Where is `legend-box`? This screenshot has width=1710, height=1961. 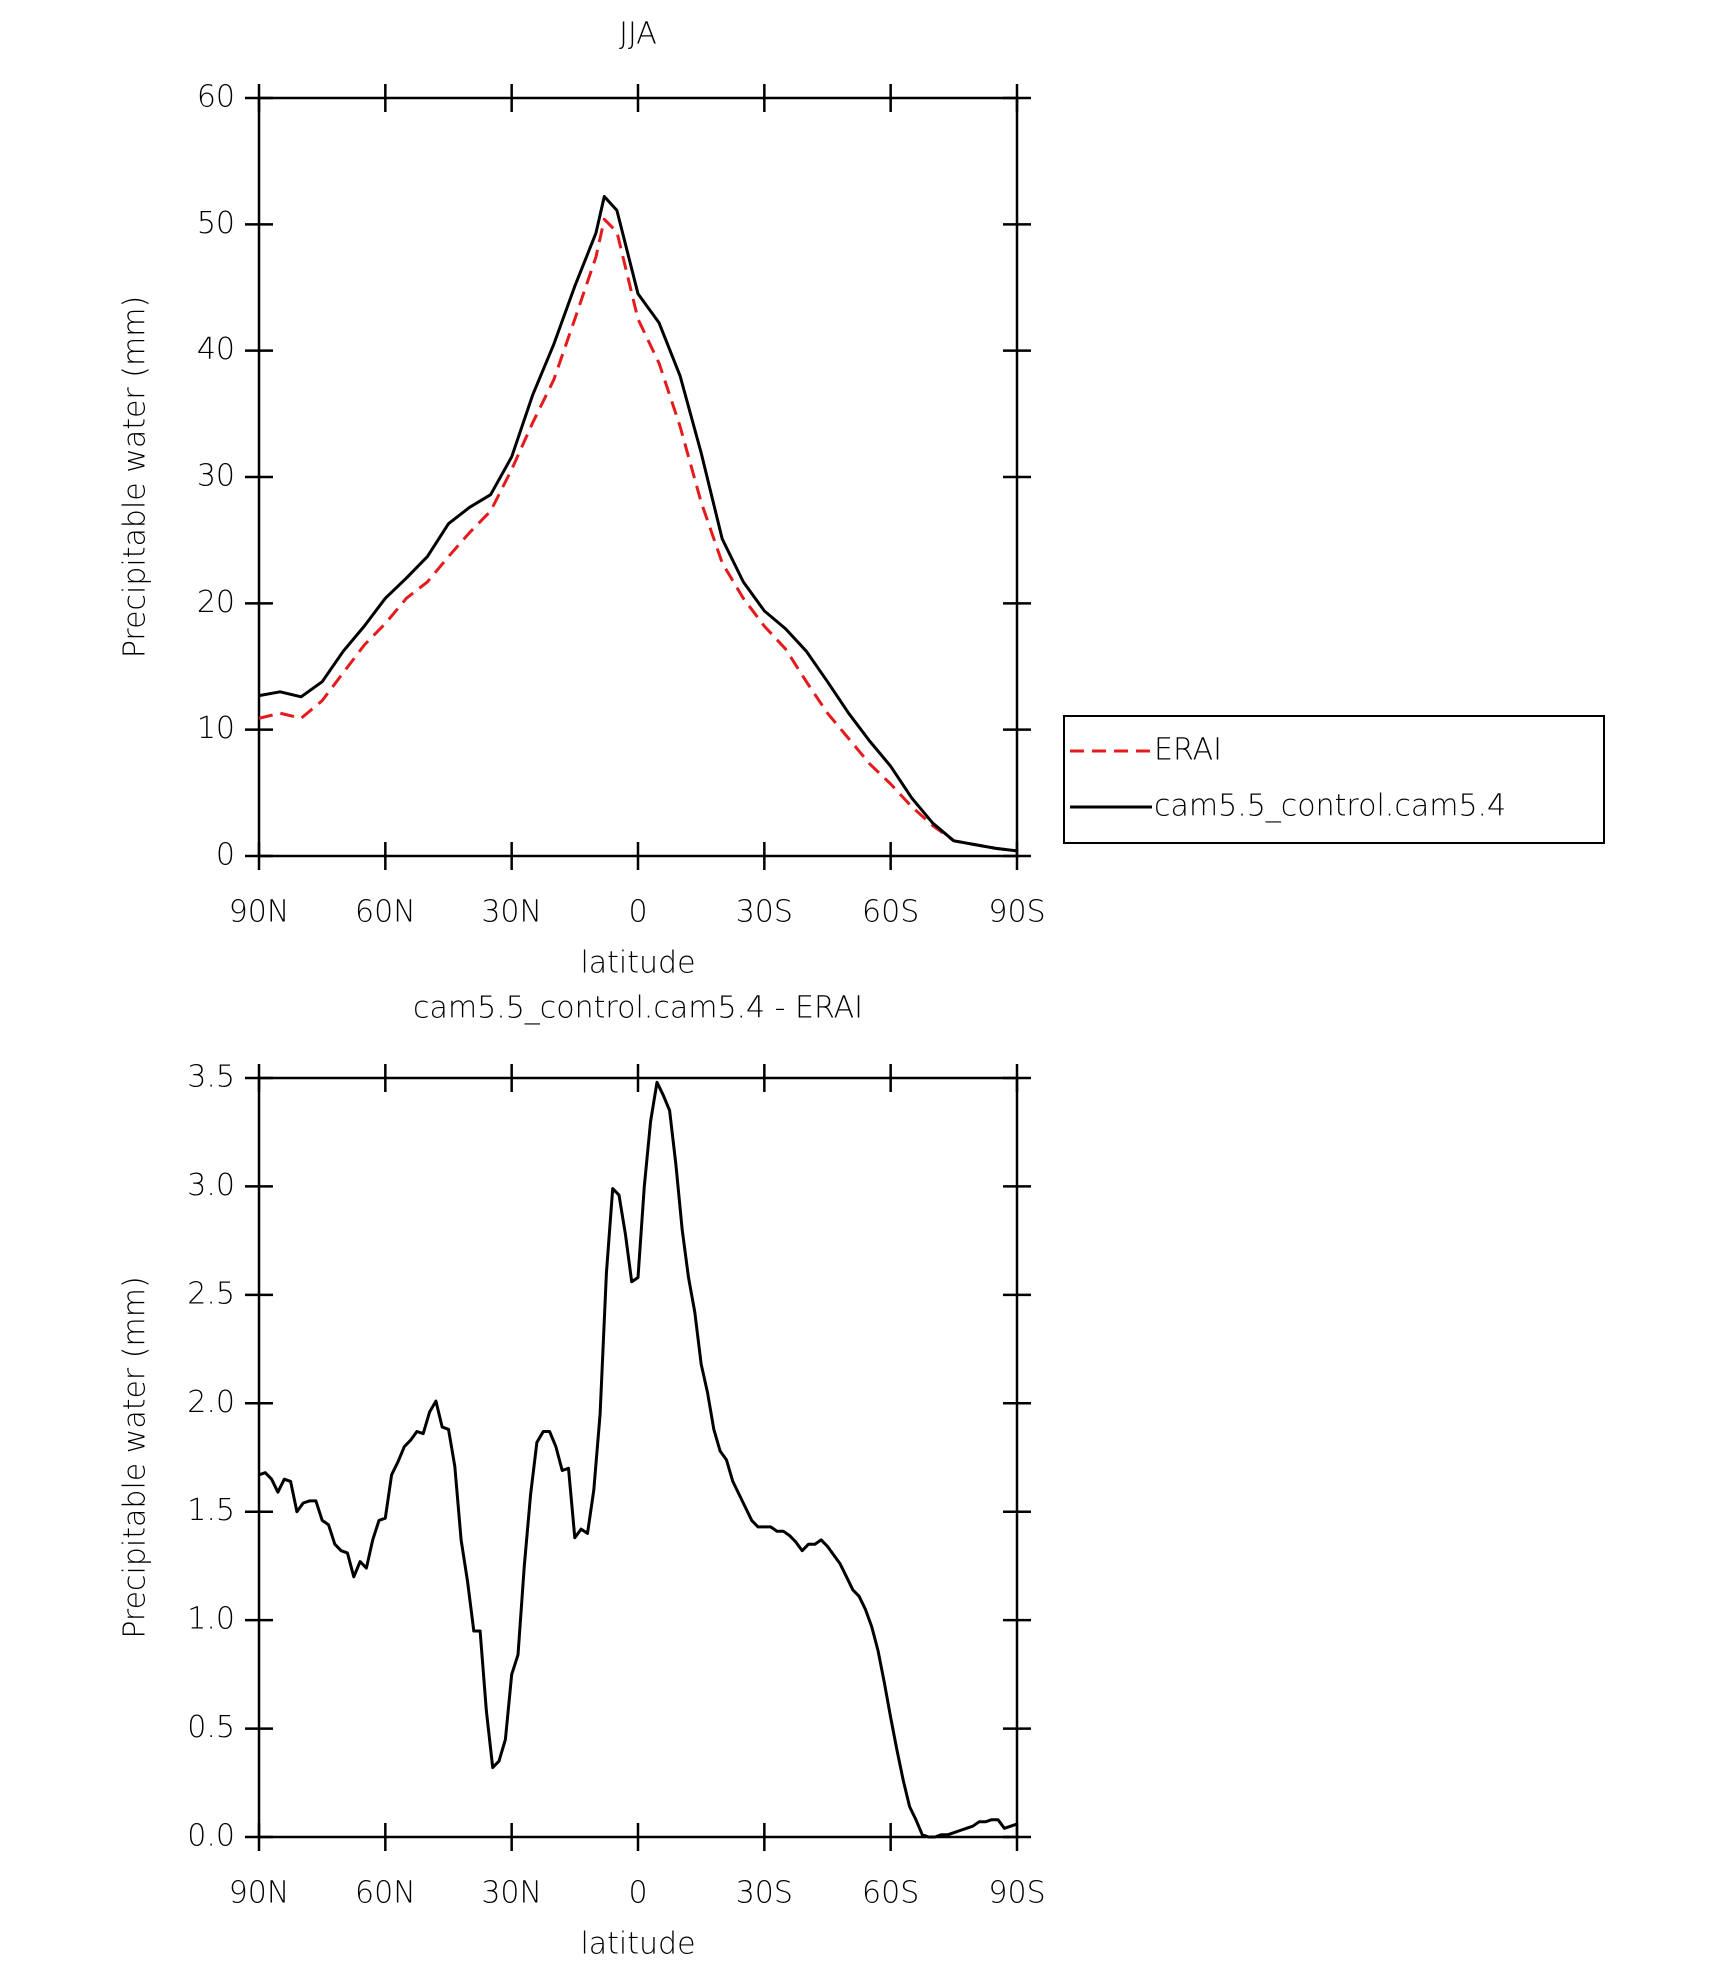
legend-box is located at coordinates (1334, 779).